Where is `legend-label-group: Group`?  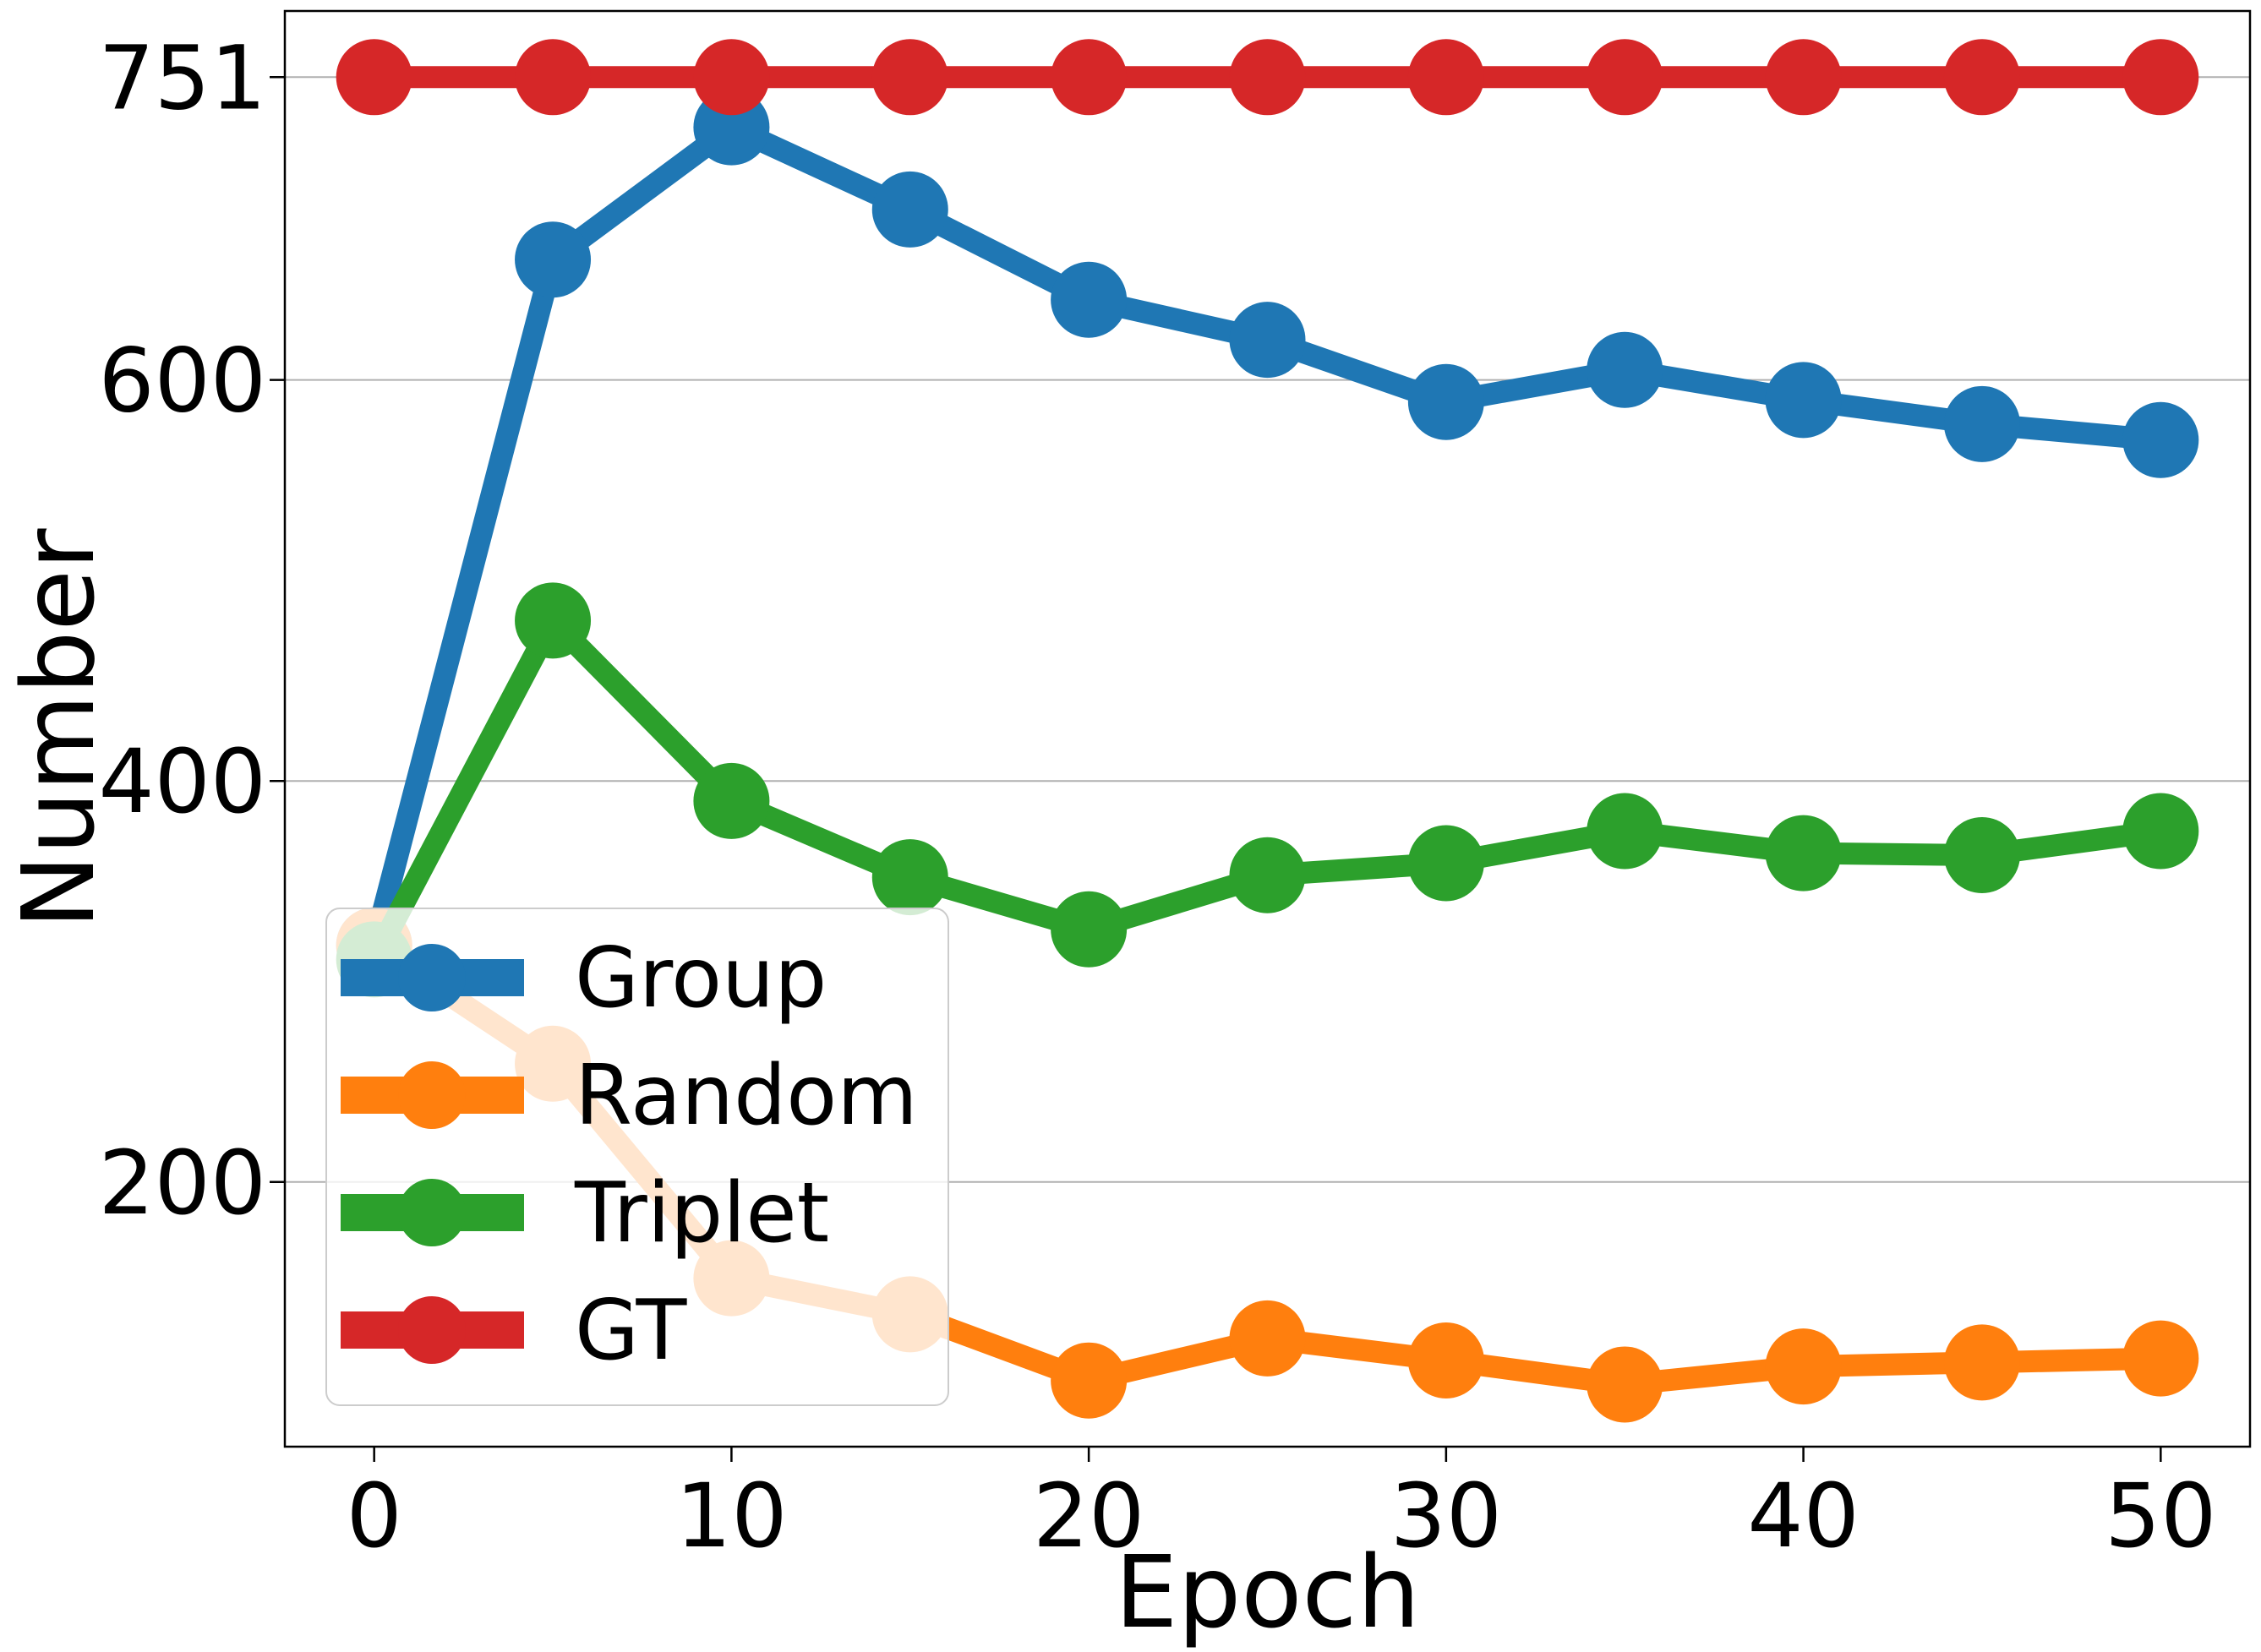
legend-label-group: Group is located at coordinates (701, 979).